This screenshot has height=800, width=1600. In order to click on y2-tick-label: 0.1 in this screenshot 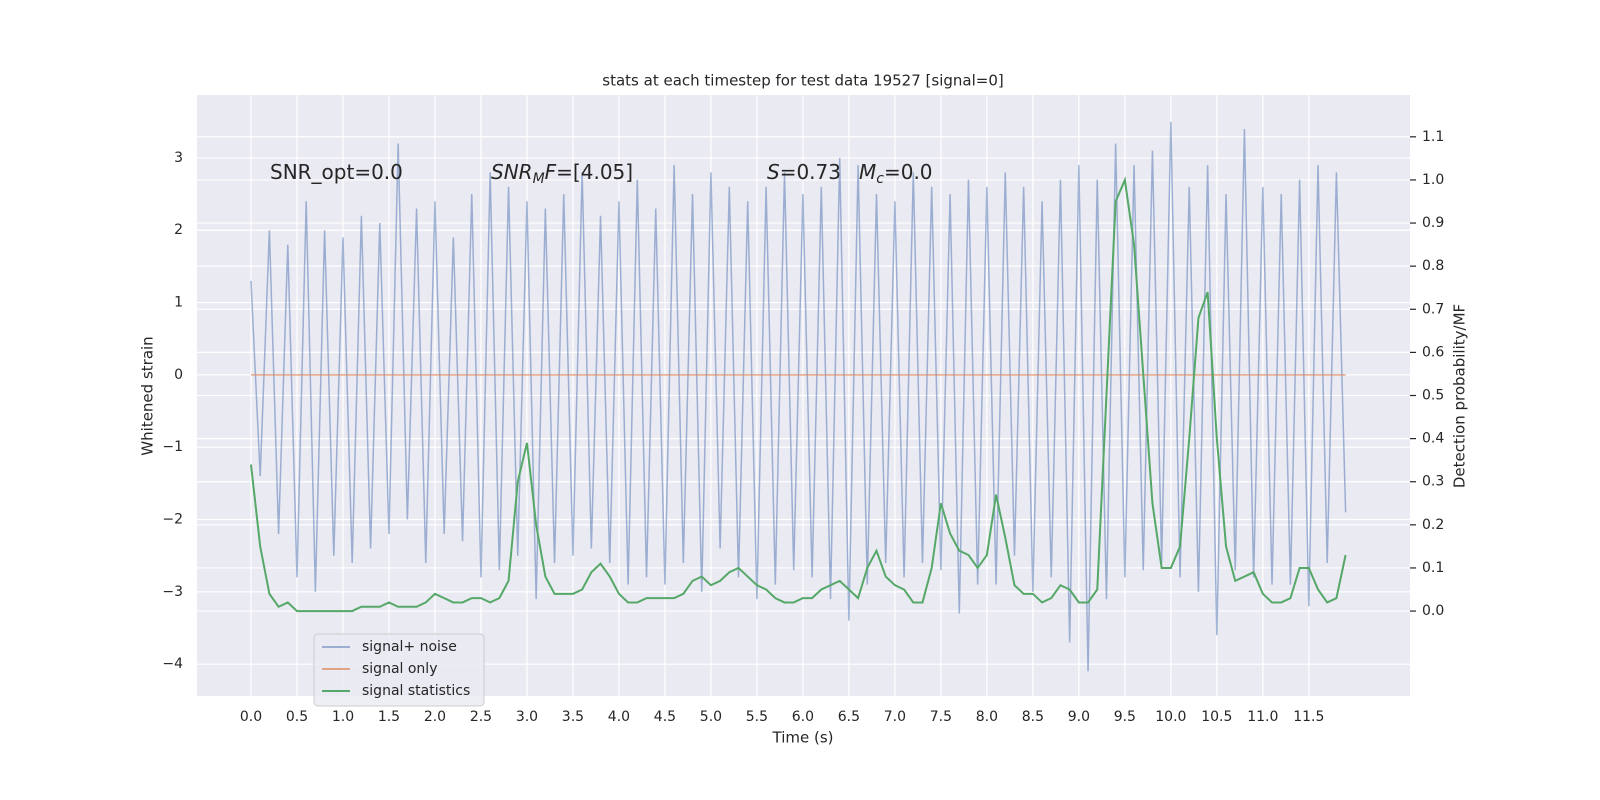, I will do `click(1433, 568)`.